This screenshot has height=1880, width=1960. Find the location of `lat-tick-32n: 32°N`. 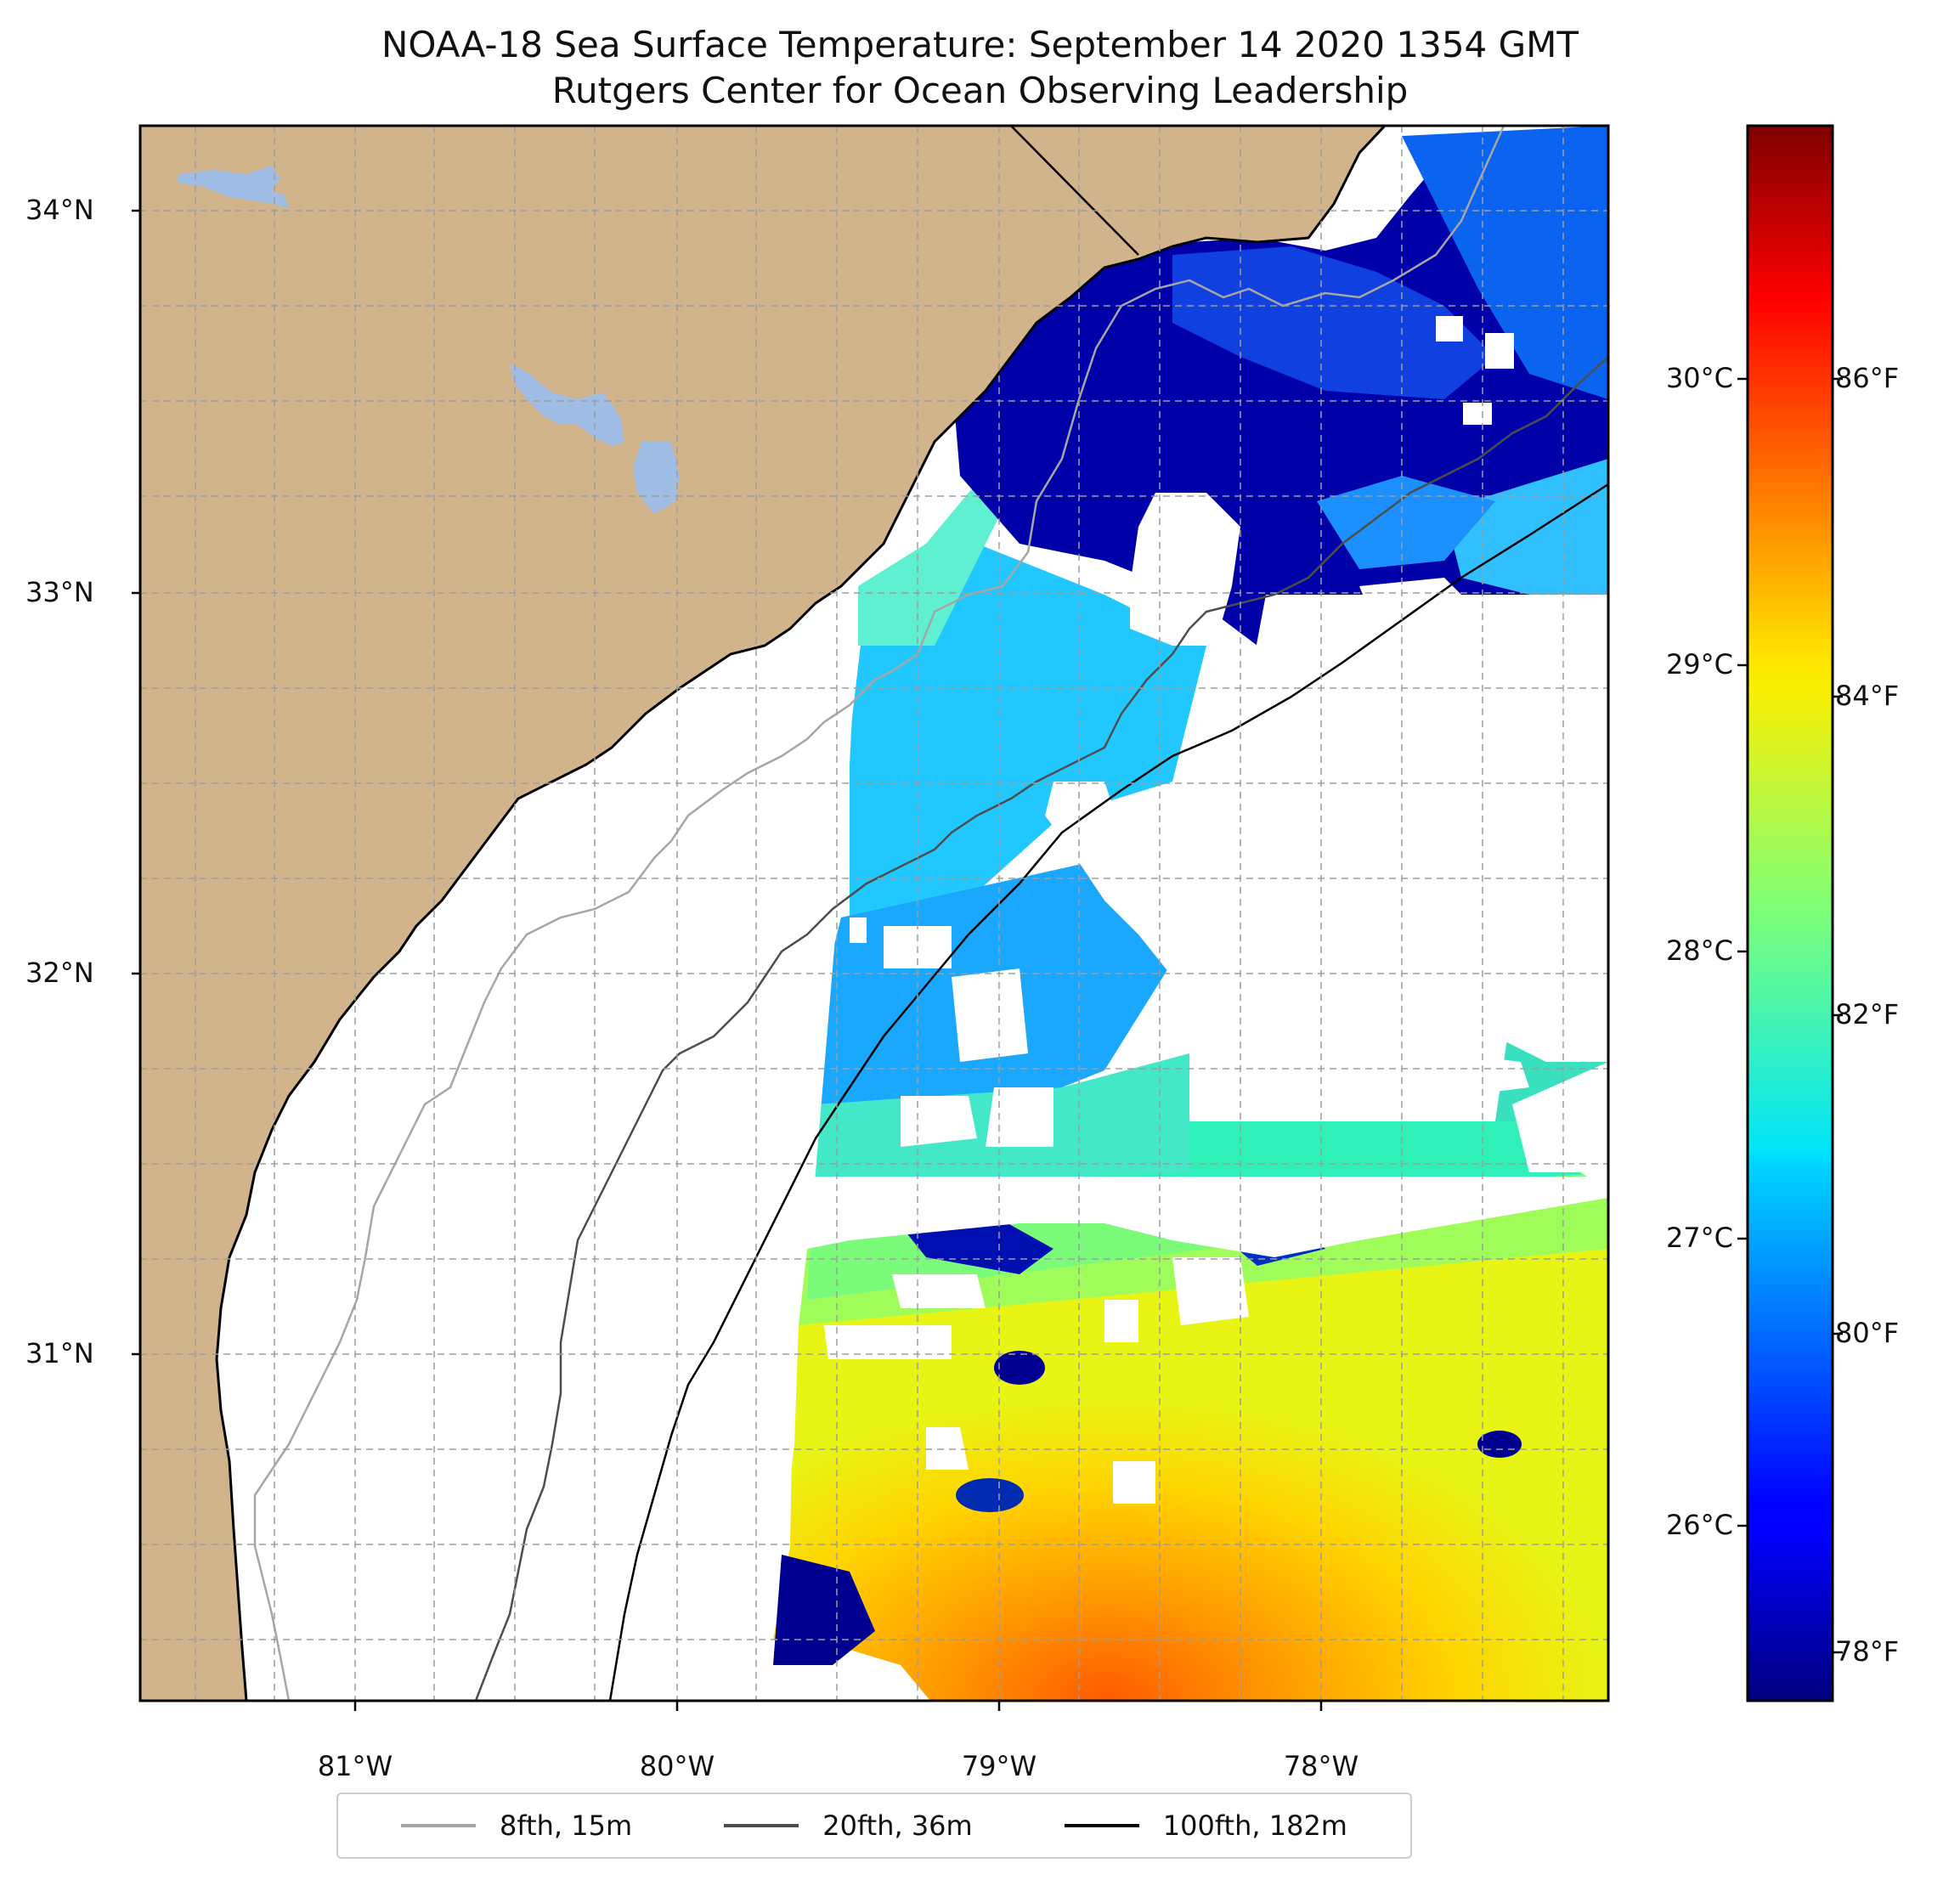

lat-tick-32n: 32°N is located at coordinates (60, 973).